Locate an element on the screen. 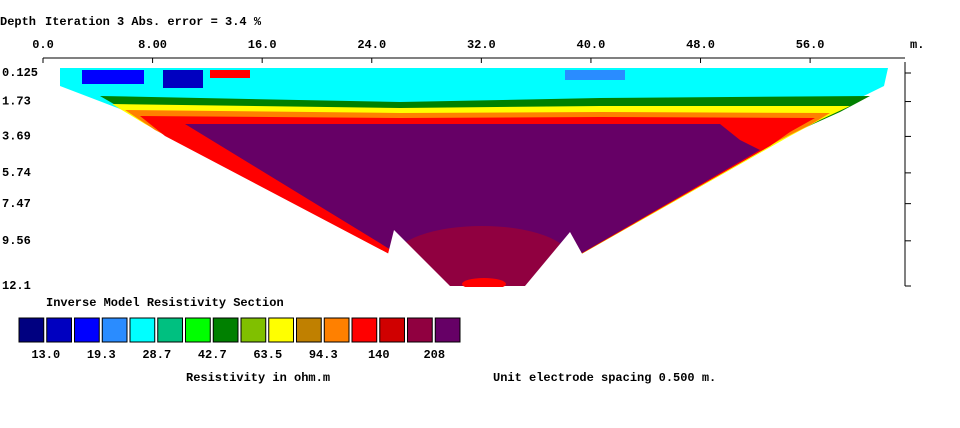 This screenshot has width=960, height=428. y-axis-label: Depth is located at coordinates (18, 22).